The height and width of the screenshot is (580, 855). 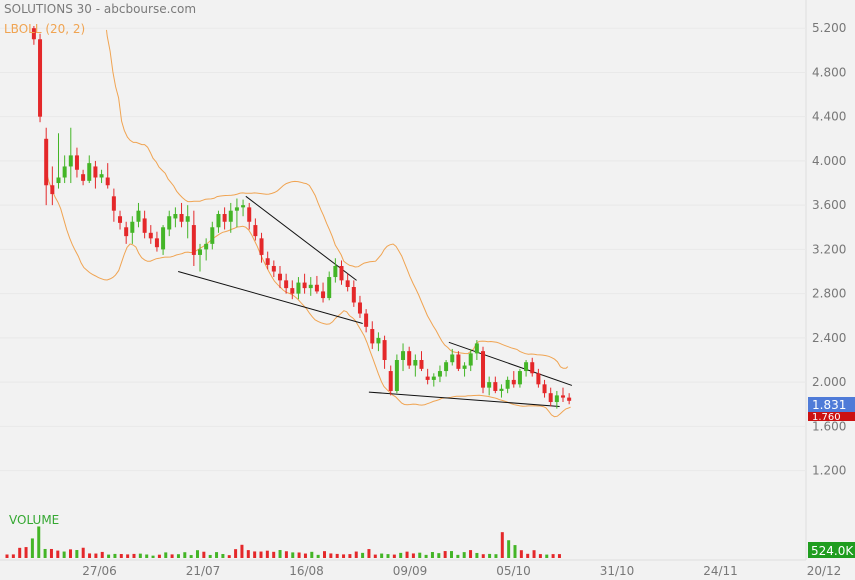 I want to click on low-price-badge, so click(x=831, y=416).